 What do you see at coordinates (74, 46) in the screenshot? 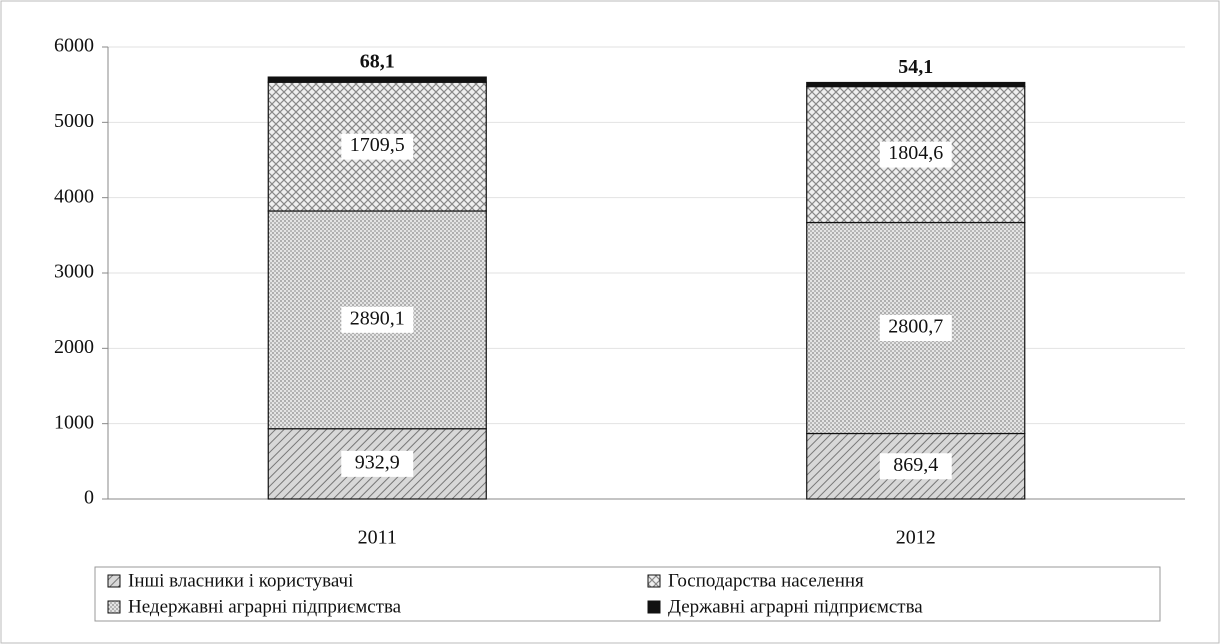
I see `y-tick-label: 6000` at bounding box center [74, 46].